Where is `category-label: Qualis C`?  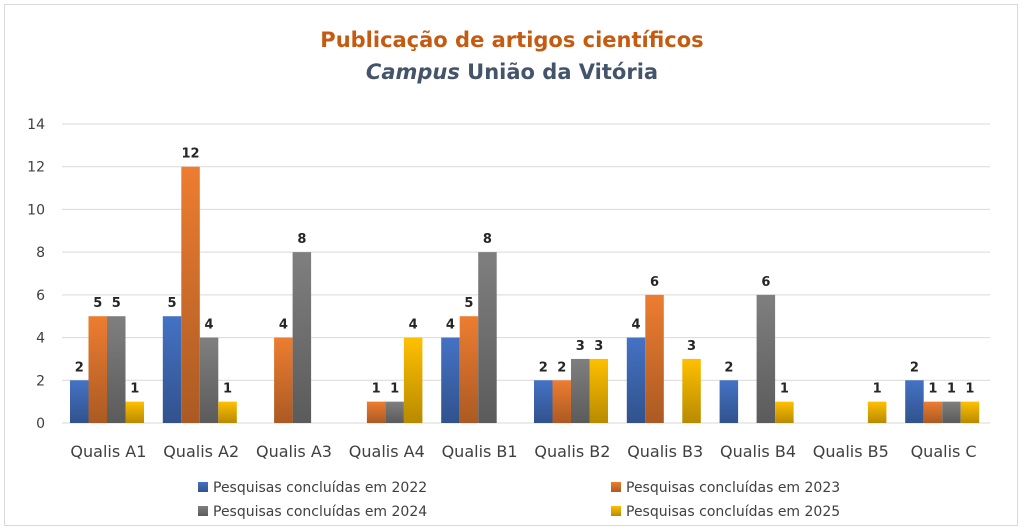 category-label: Qualis C is located at coordinates (944, 451).